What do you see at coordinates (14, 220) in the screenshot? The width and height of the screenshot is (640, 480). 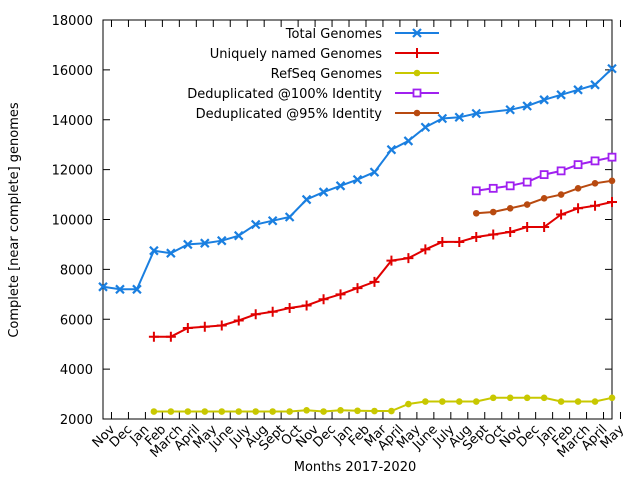 I see `y-axis-label: Complete [near complete] genomes` at bounding box center [14, 220].